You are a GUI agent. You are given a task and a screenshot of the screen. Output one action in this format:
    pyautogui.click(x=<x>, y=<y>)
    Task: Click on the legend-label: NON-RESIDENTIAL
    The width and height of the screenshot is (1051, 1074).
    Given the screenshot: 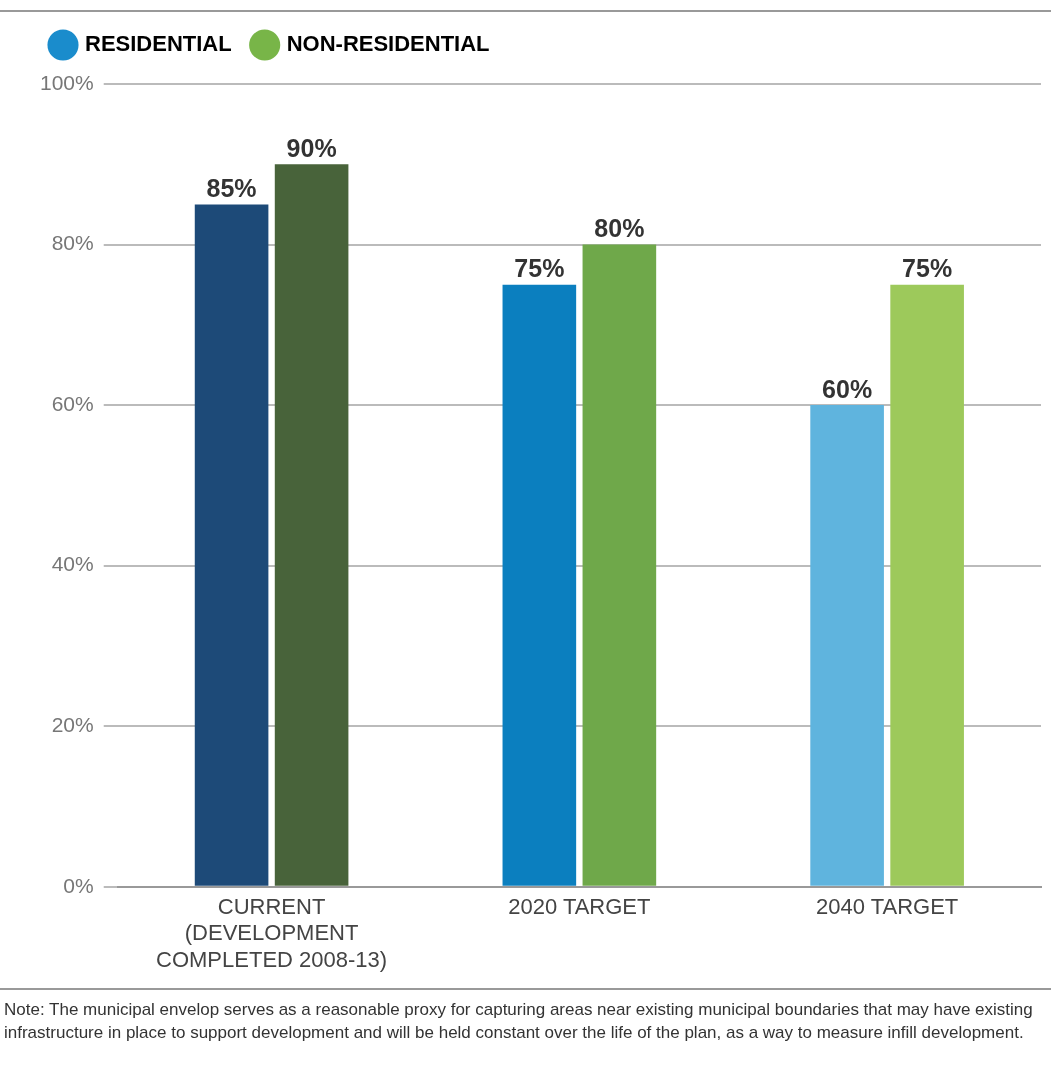 What is the action you would take?
    pyautogui.click(x=388, y=44)
    